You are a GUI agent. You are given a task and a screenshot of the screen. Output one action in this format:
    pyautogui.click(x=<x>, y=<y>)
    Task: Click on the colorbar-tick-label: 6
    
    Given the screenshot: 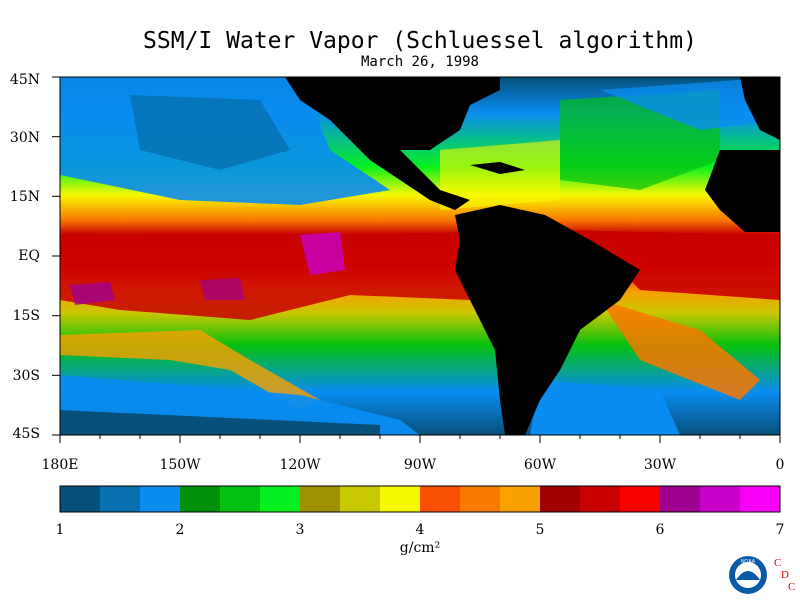 What is the action you would take?
    pyautogui.click(x=660, y=530)
    